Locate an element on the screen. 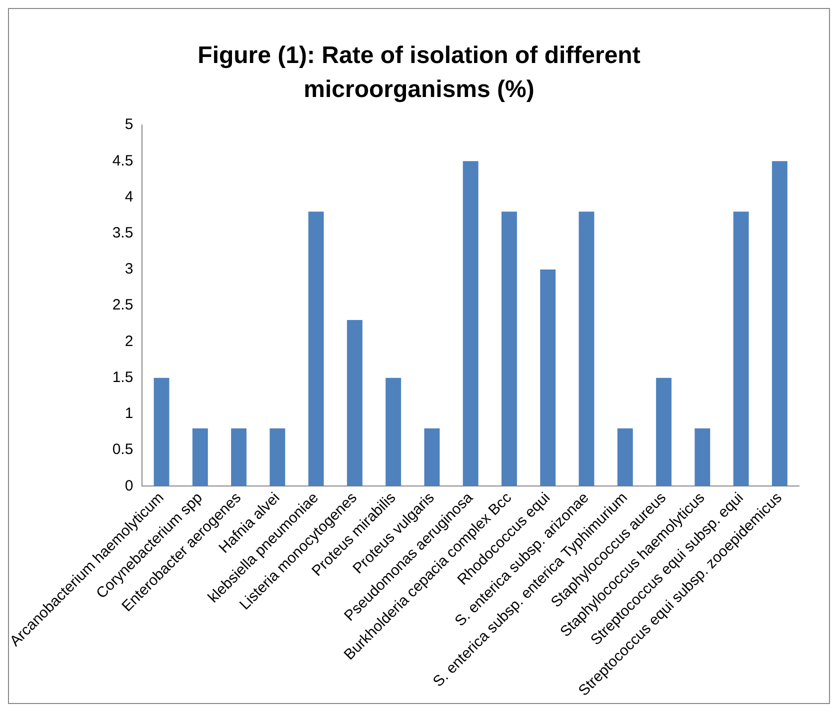 Image resolution: width=839 pixels, height=717 pixels. y-tick-label: 5 is located at coordinates (129, 125).